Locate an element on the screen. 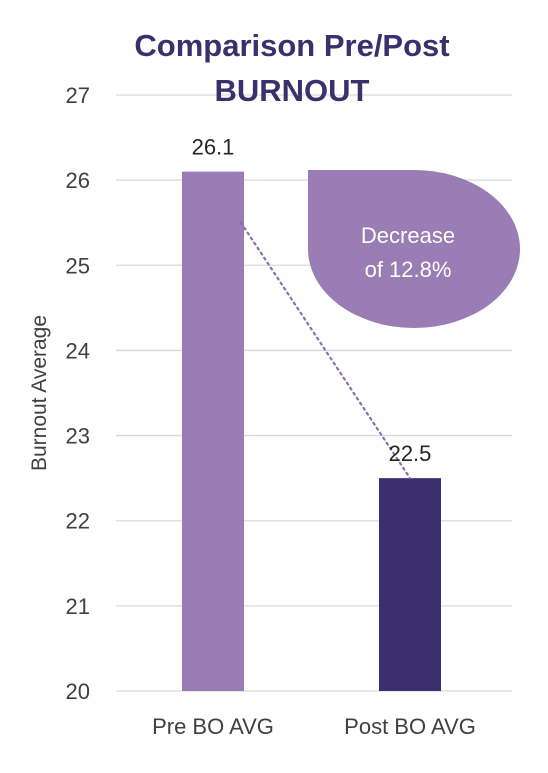  bar-post-bo-avg is located at coordinates (410, 584).